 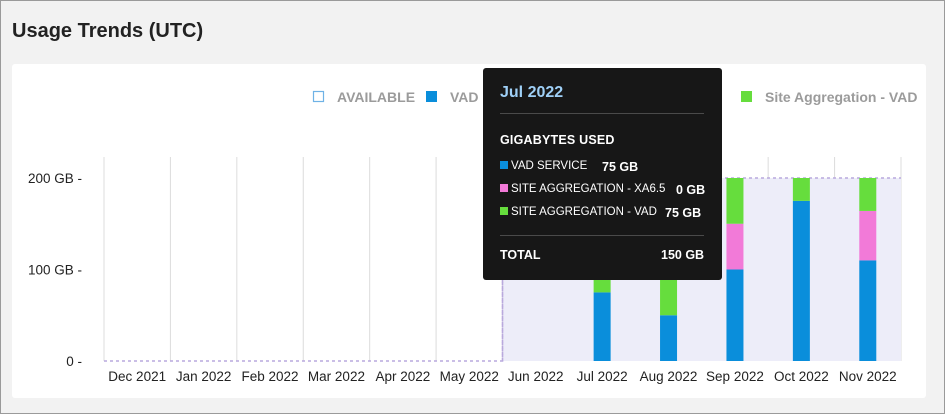 What do you see at coordinates (602, 376) in the screenshot?
I see `x-tick-label: Jul 2022` at bounding box center [602, 376].